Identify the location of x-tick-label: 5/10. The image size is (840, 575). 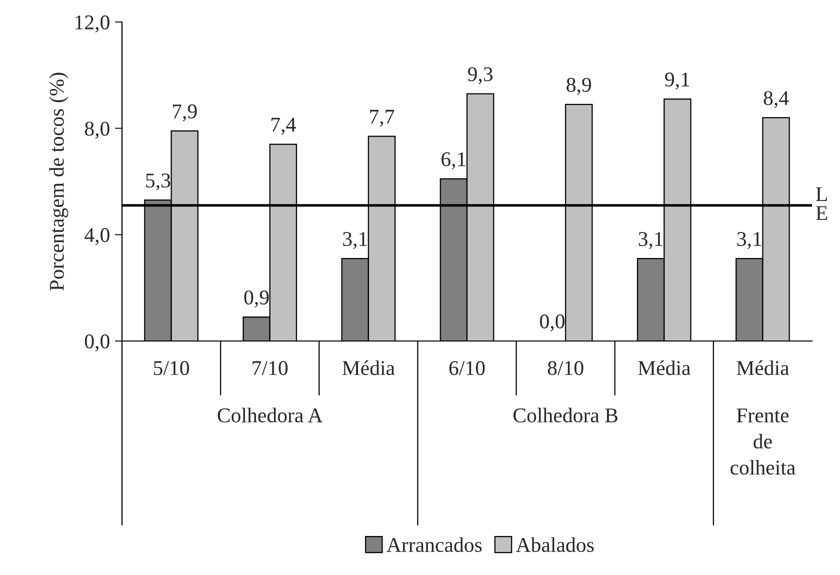
(172, 368).